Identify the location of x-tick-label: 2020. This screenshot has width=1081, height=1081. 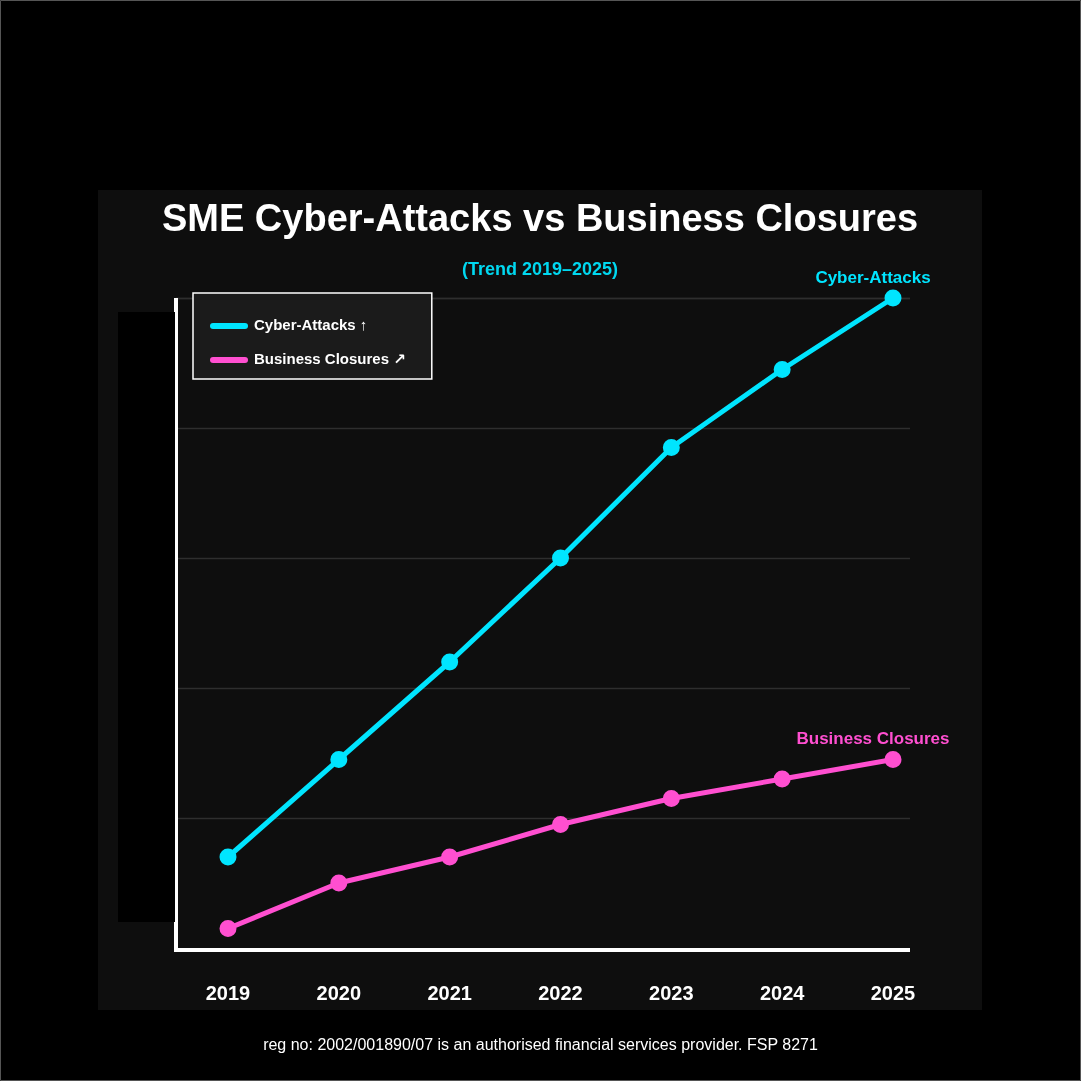
(339, 992).